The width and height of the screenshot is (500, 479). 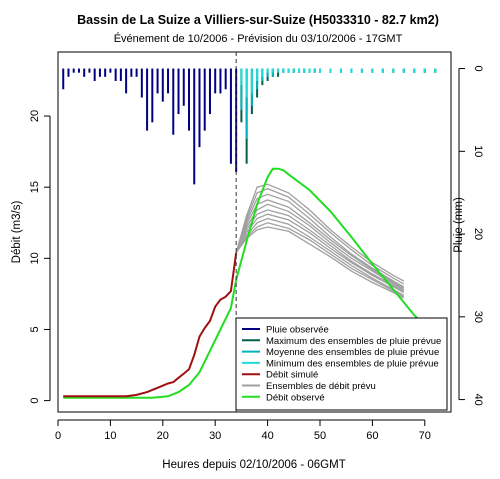 What do you see at coordinates (35, 258) in the screenshot?
I see `y-tick-label: 10` at bounding box center [35, 258].